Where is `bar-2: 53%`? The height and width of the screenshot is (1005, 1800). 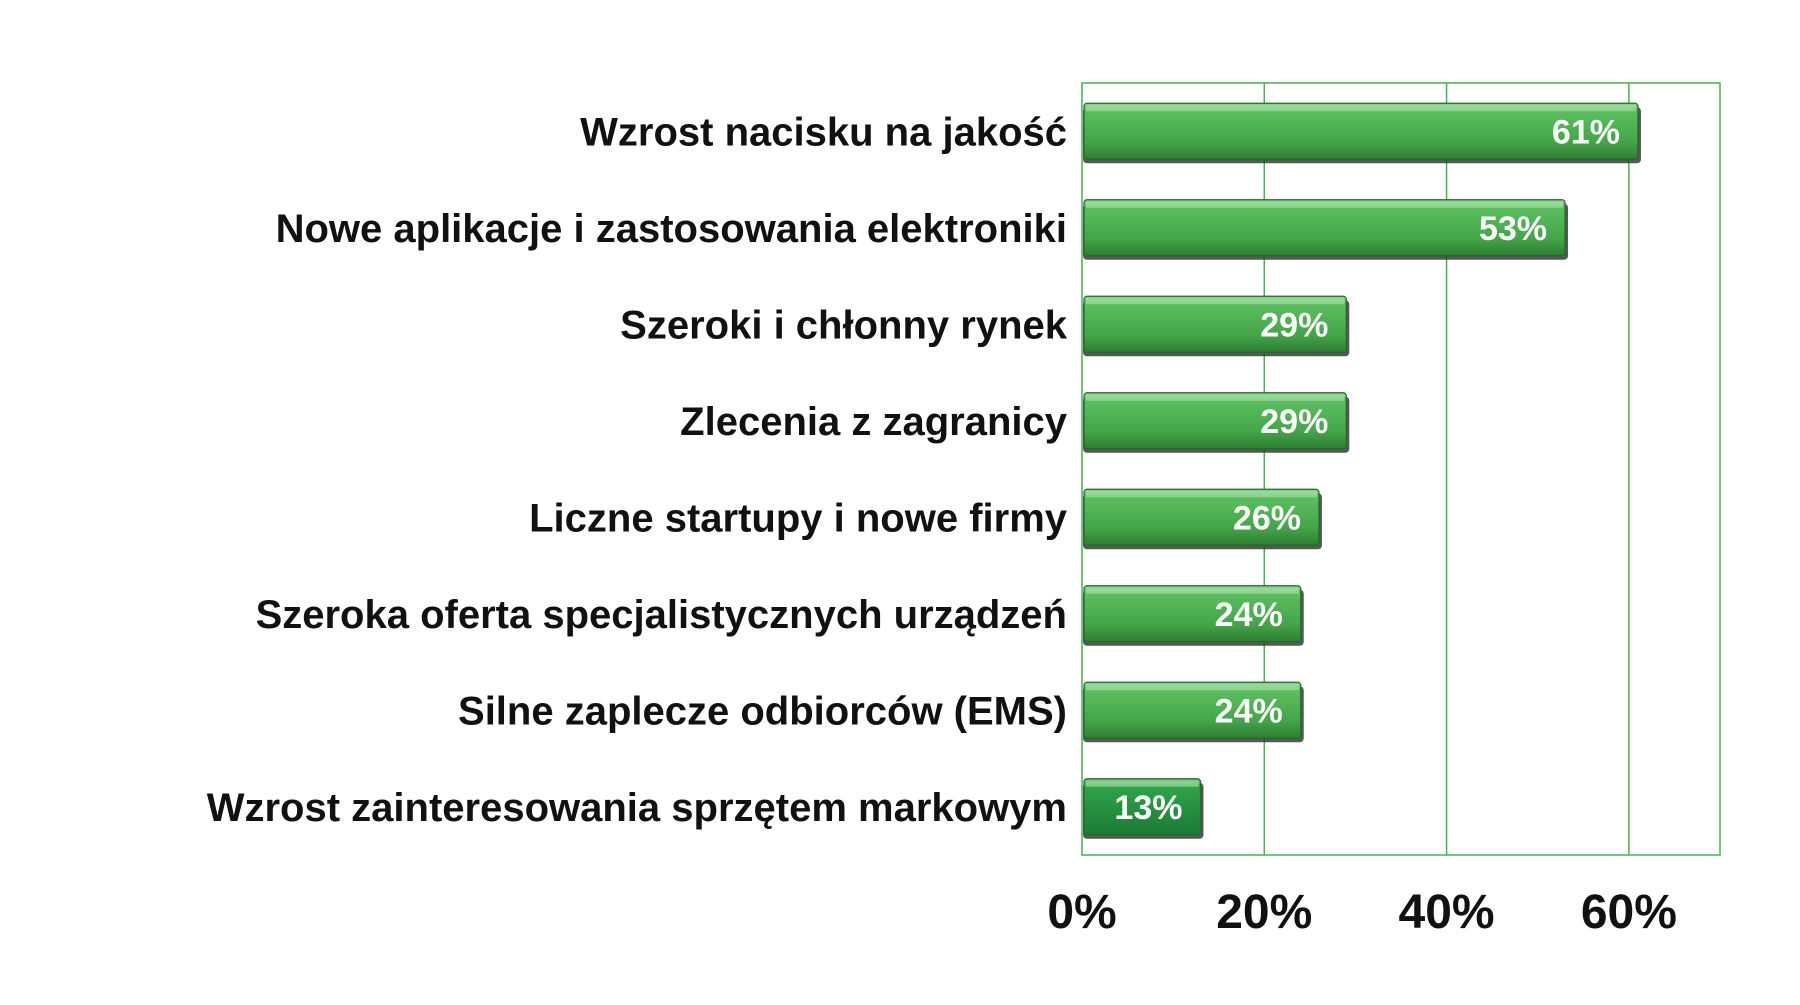
bar-2: 53% is located at coordinates (1326, 229).